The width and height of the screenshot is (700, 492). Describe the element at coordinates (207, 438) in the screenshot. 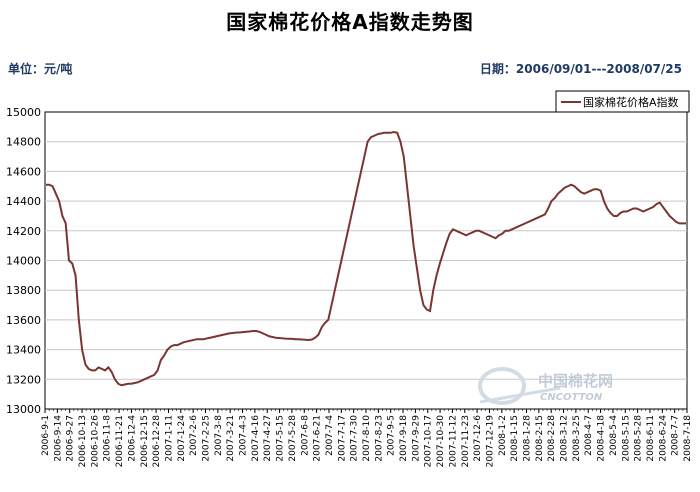

I see `x-tick-label: 2007-2-25` at that location.